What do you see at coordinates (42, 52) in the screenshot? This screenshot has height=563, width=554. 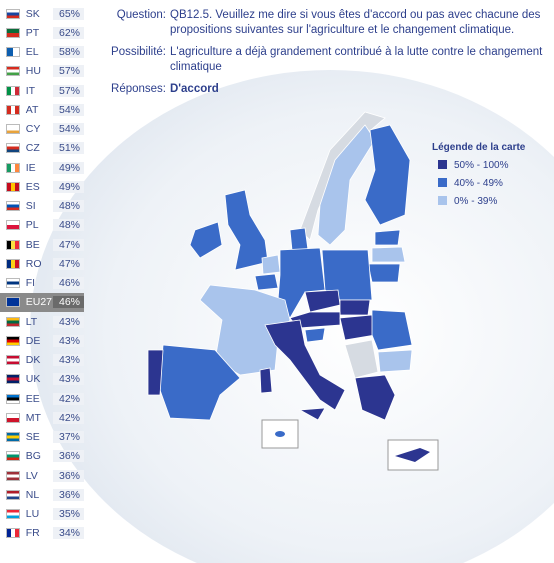 I see `country-row: EL 58%` at bounding box center [42, 52].